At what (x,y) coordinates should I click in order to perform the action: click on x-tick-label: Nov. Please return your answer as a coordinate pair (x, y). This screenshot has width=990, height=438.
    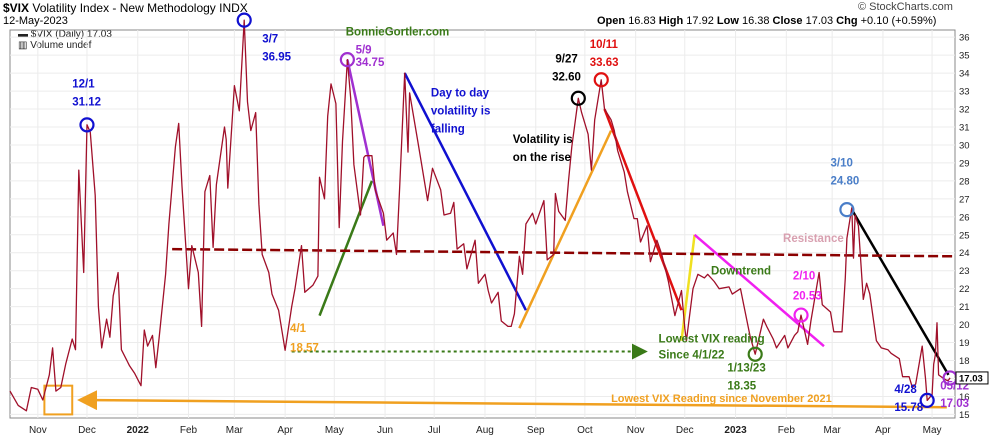
    Looking at the image, I should click on (38, 430).